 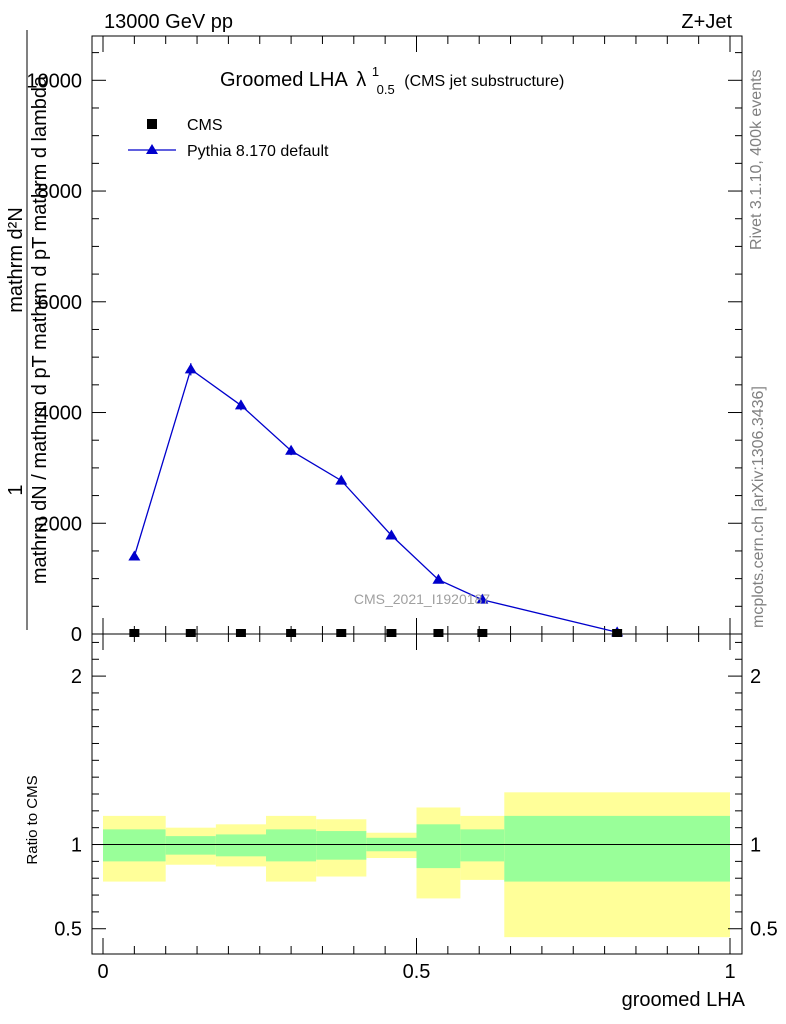 I want to click on plot-title-main: Groomed LHA, so click(x=284, y=80).